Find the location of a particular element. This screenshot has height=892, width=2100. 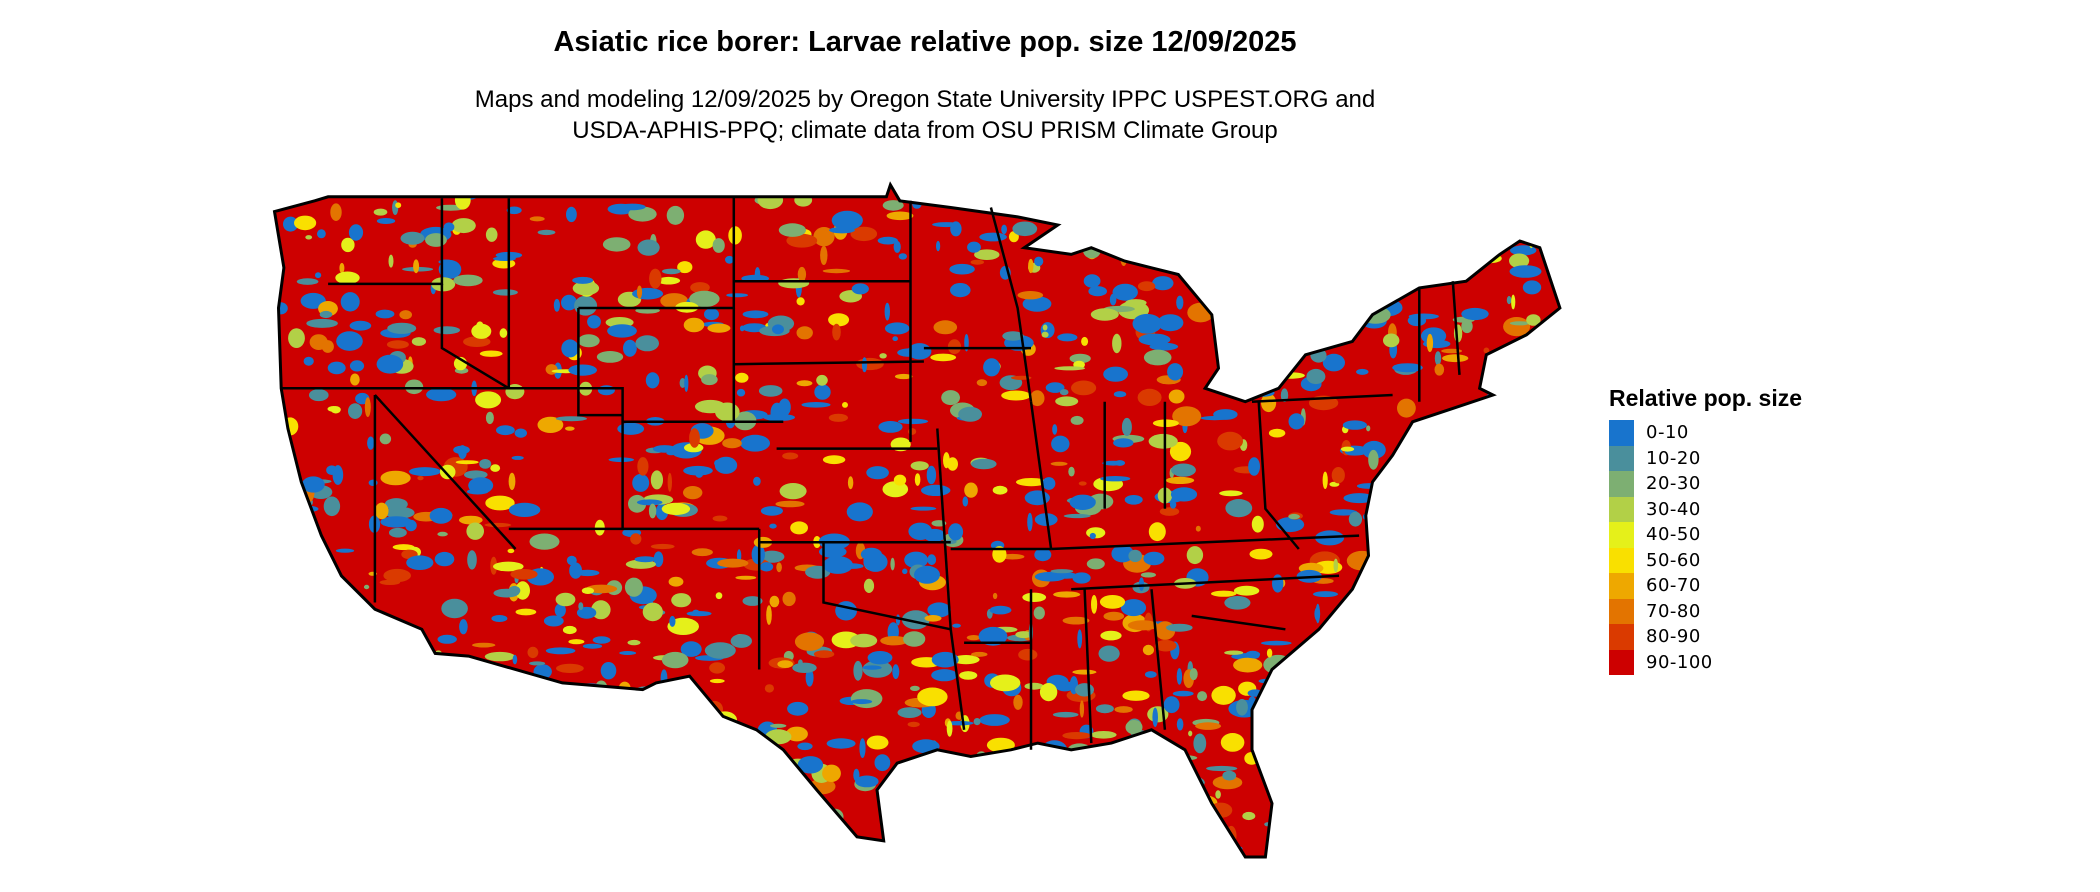

legend-item: 0-10 is located at coordinates (1705, 433).